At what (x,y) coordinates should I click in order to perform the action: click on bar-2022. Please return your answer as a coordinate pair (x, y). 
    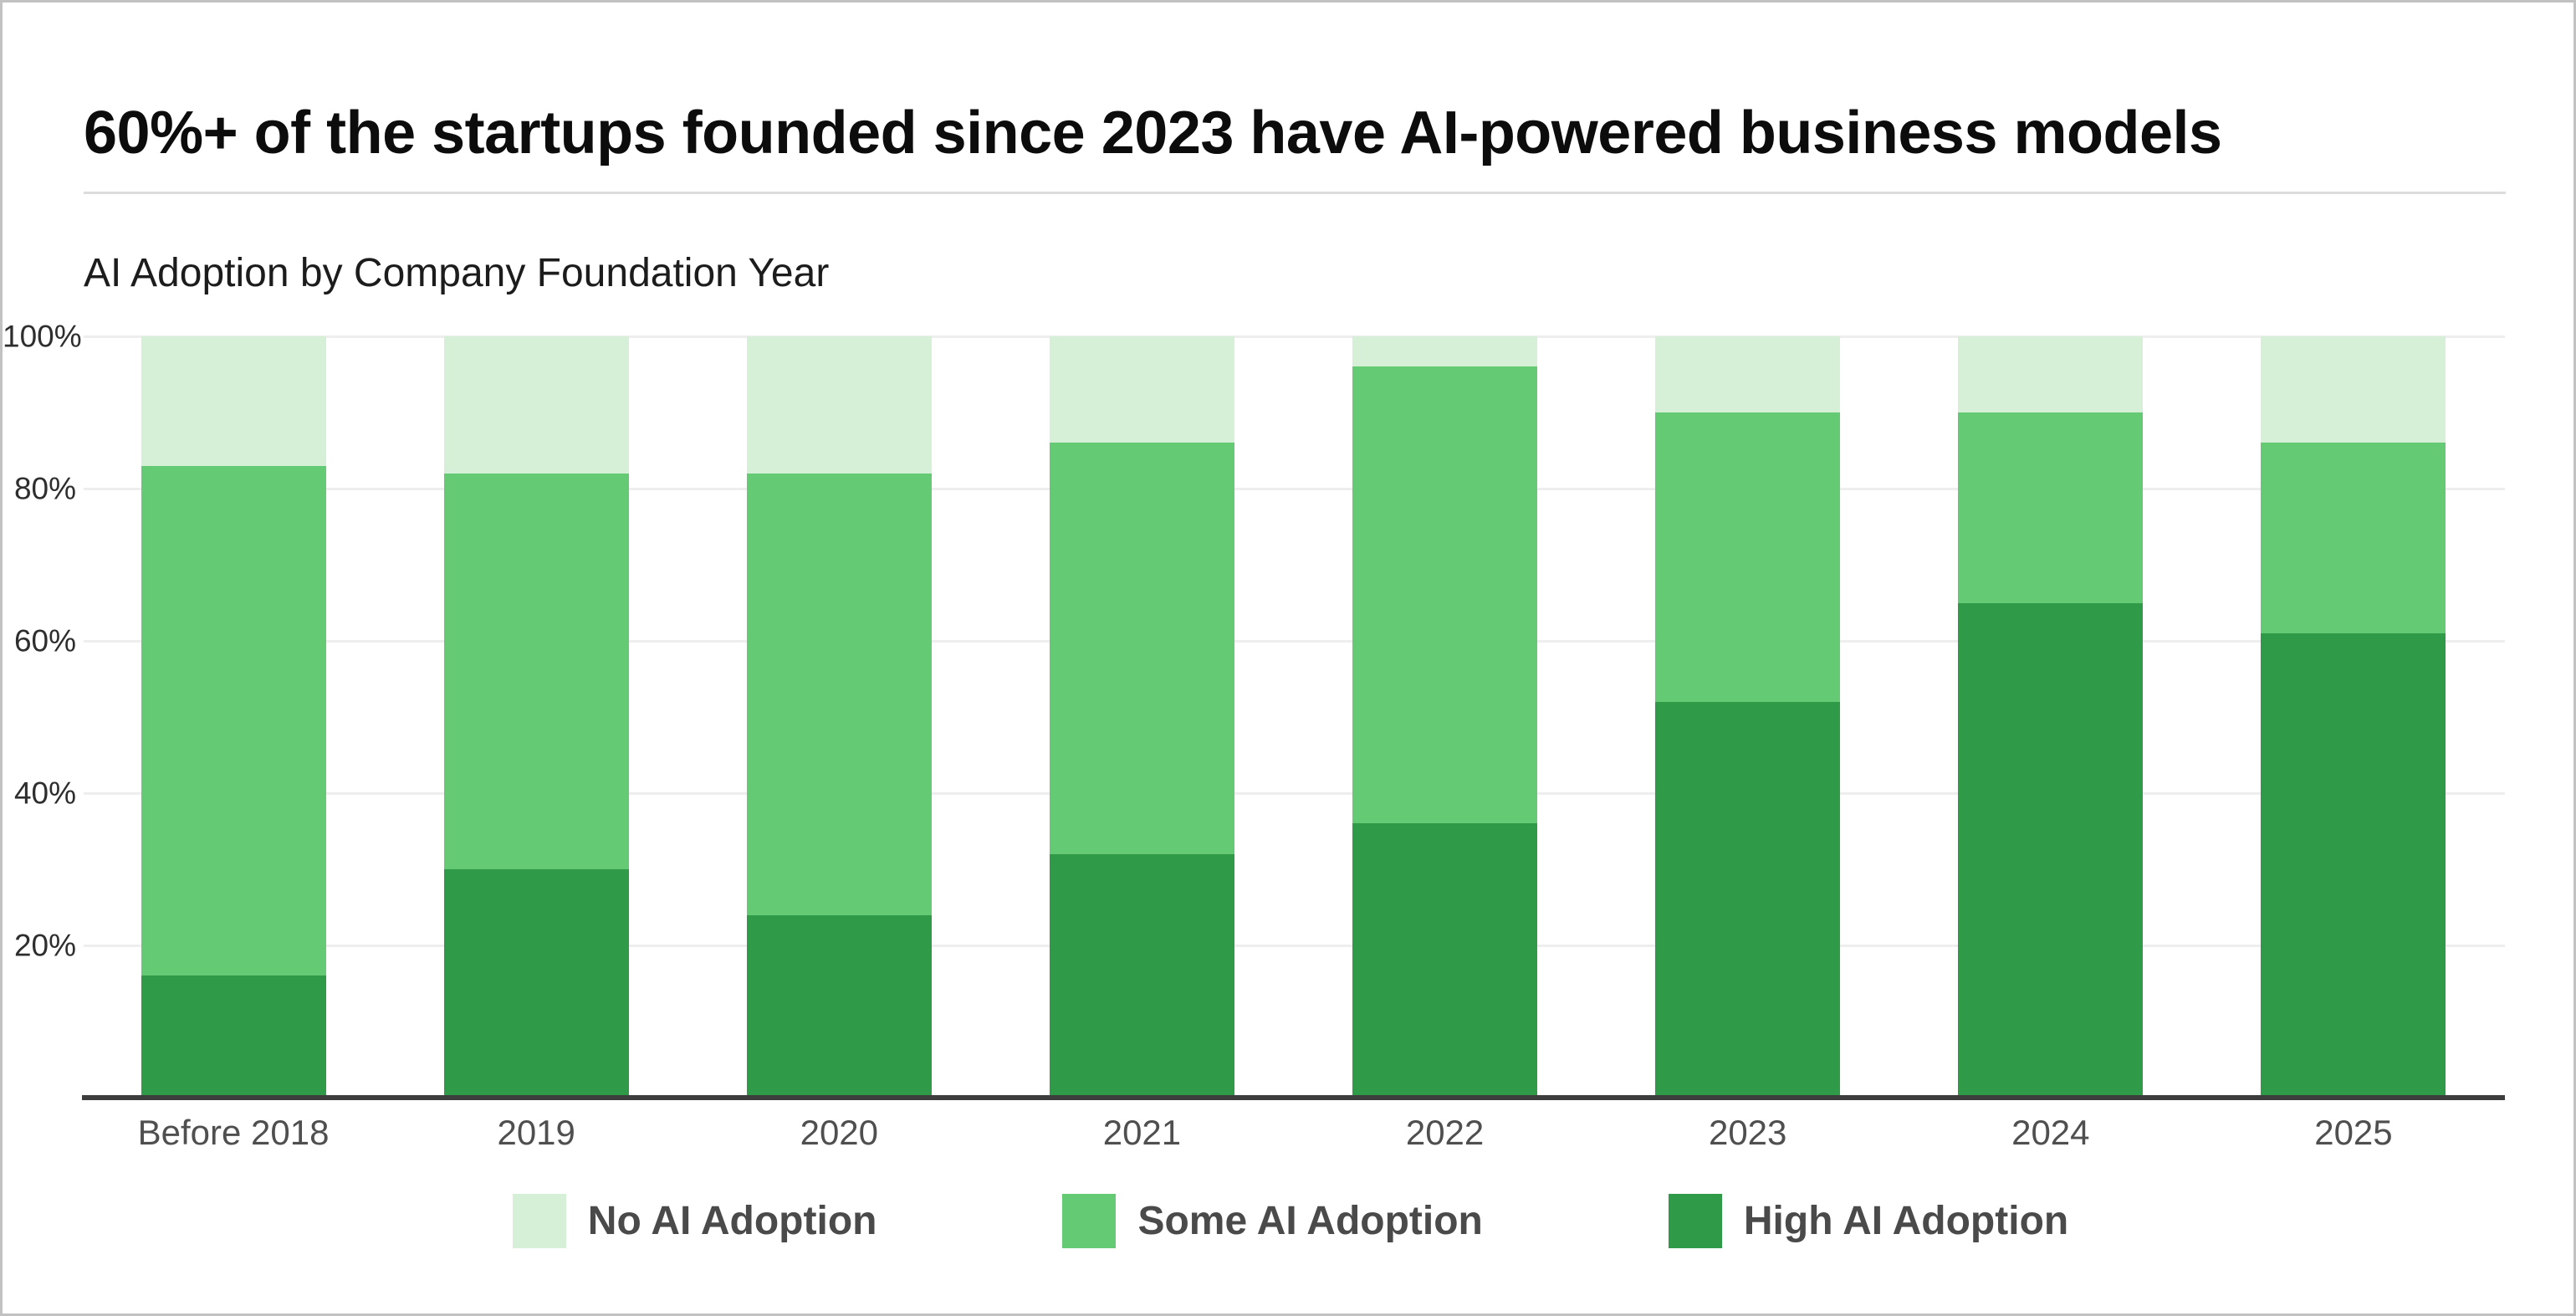
    Looking at the image, I should click on (1445, 717).